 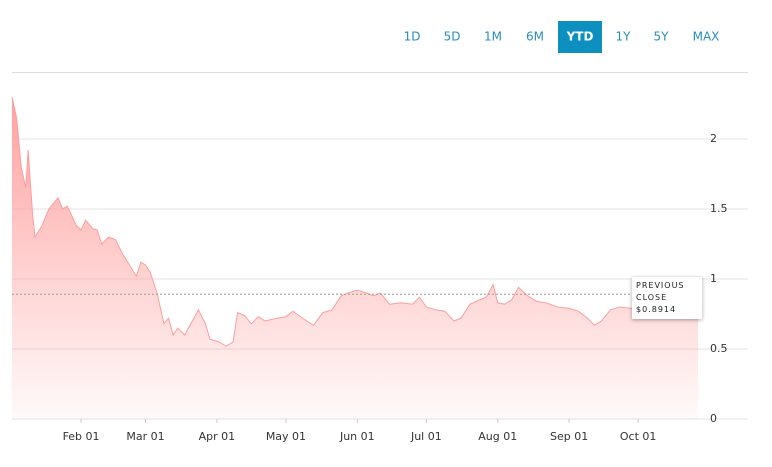 What do you see at coordinates (426, 436) in the screenshot?
I see `x-tick-label: Jul 01` at bounding box center [426, 436].